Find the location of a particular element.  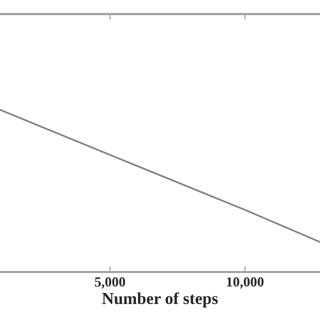

x-tick-label: 10,000 is located at coordinates (245, 283).